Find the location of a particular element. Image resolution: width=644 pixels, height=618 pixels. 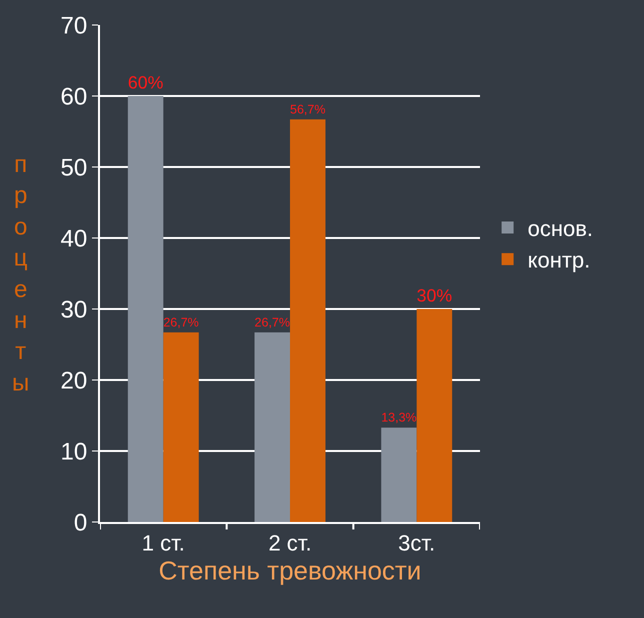

data-label: 56,7% is located at coordinates (308, 109).